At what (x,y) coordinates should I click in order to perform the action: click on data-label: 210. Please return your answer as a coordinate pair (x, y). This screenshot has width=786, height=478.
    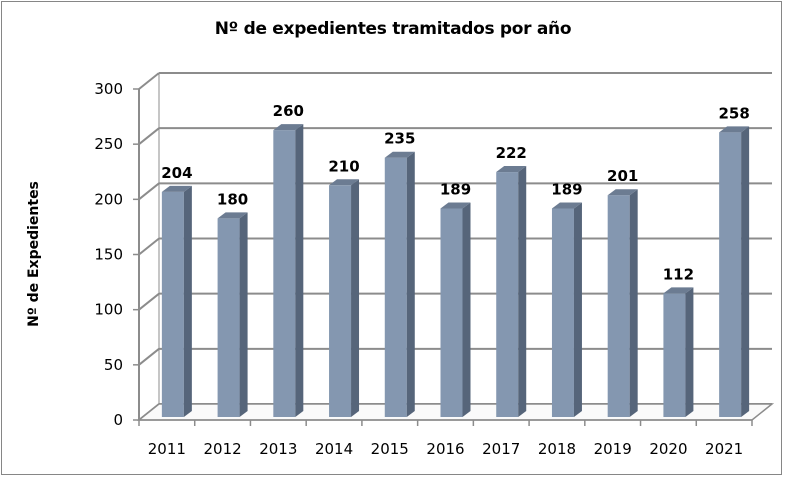
    Looking at the image, I should click on (343, 166).